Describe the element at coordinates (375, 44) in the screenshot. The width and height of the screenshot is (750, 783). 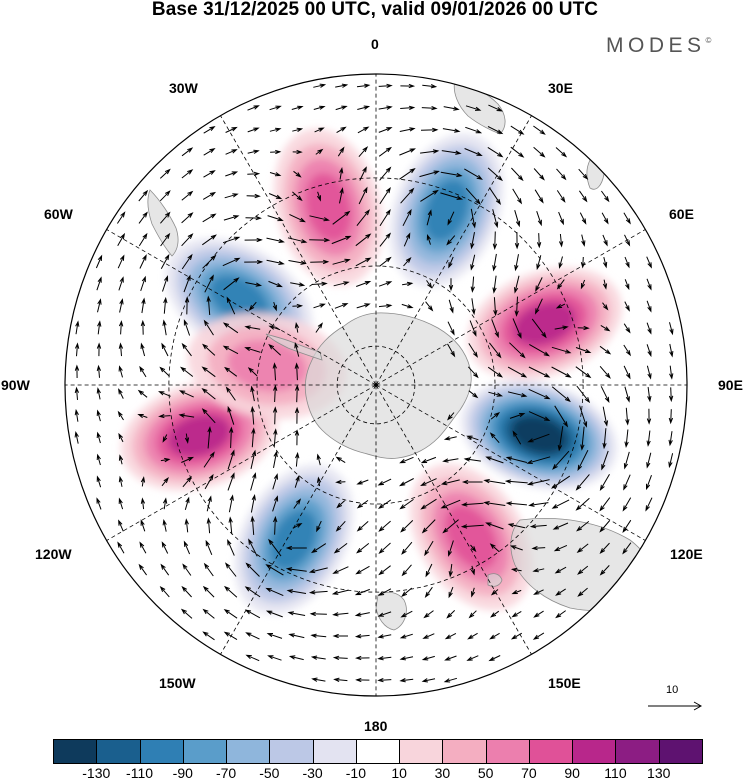
I see `label-0: 0` at that location.